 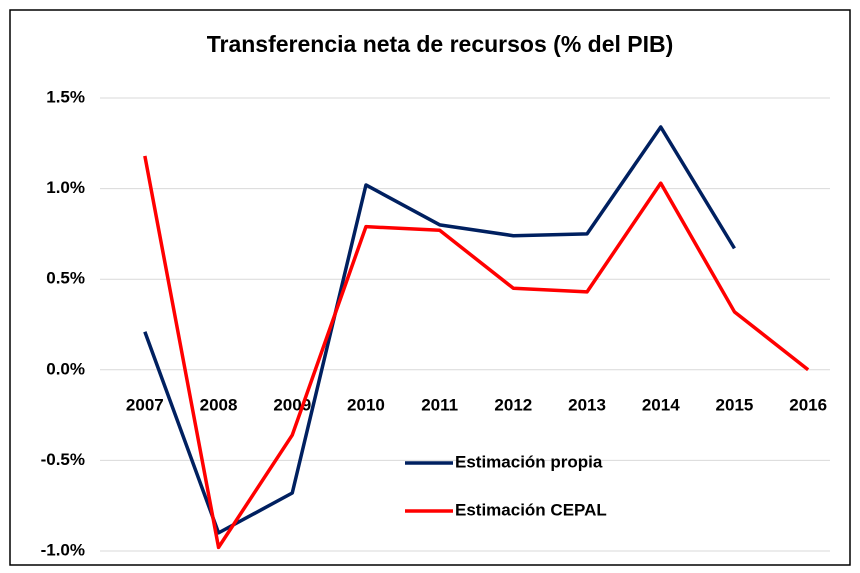 What do you see at coordinates (661, 404) in the screenshot?
I see `x-tick-label: 2014` at bounding box center [661, 404].